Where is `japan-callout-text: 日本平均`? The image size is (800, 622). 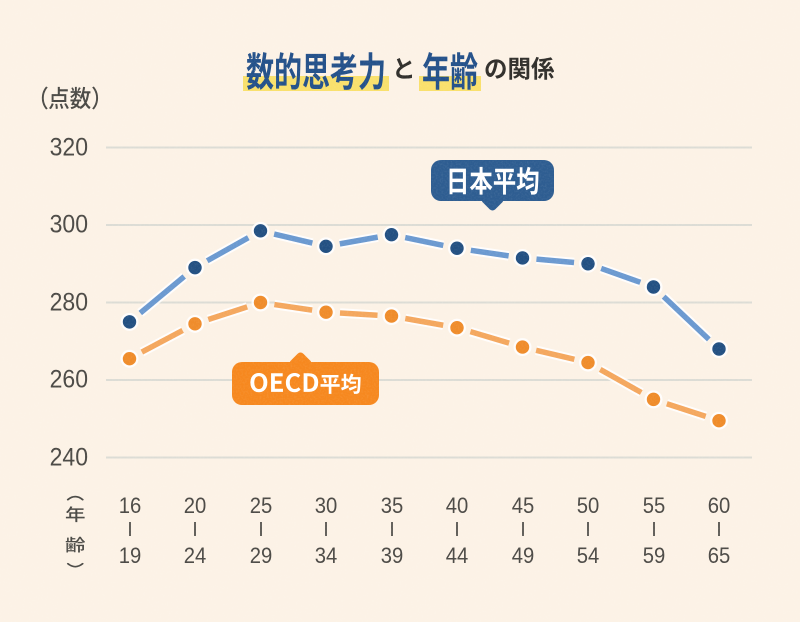 japan-callout-text: 日本平均 is located at coordinates (493, 181).